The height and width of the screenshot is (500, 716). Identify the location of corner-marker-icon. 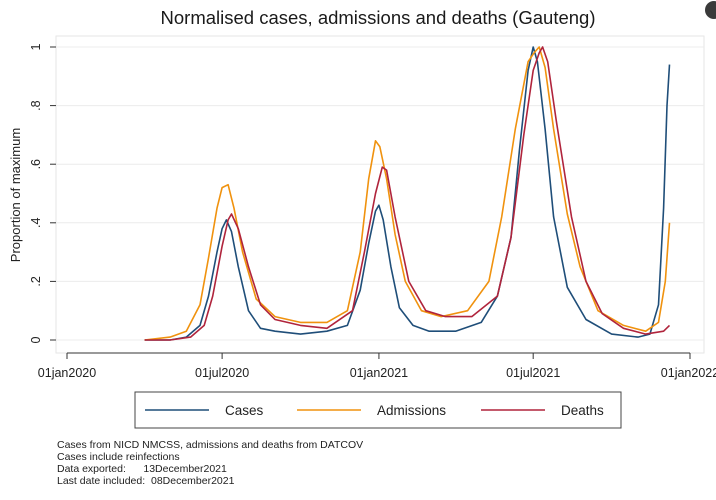
(710, 10).